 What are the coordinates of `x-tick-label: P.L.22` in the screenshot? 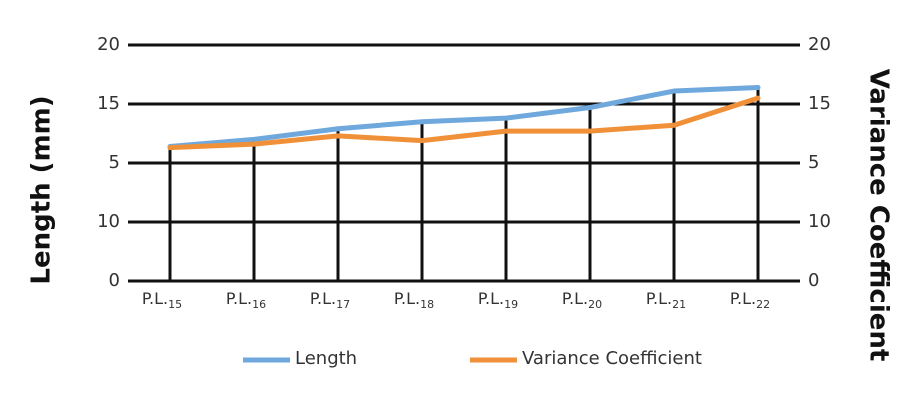 It's located at (750, 300).